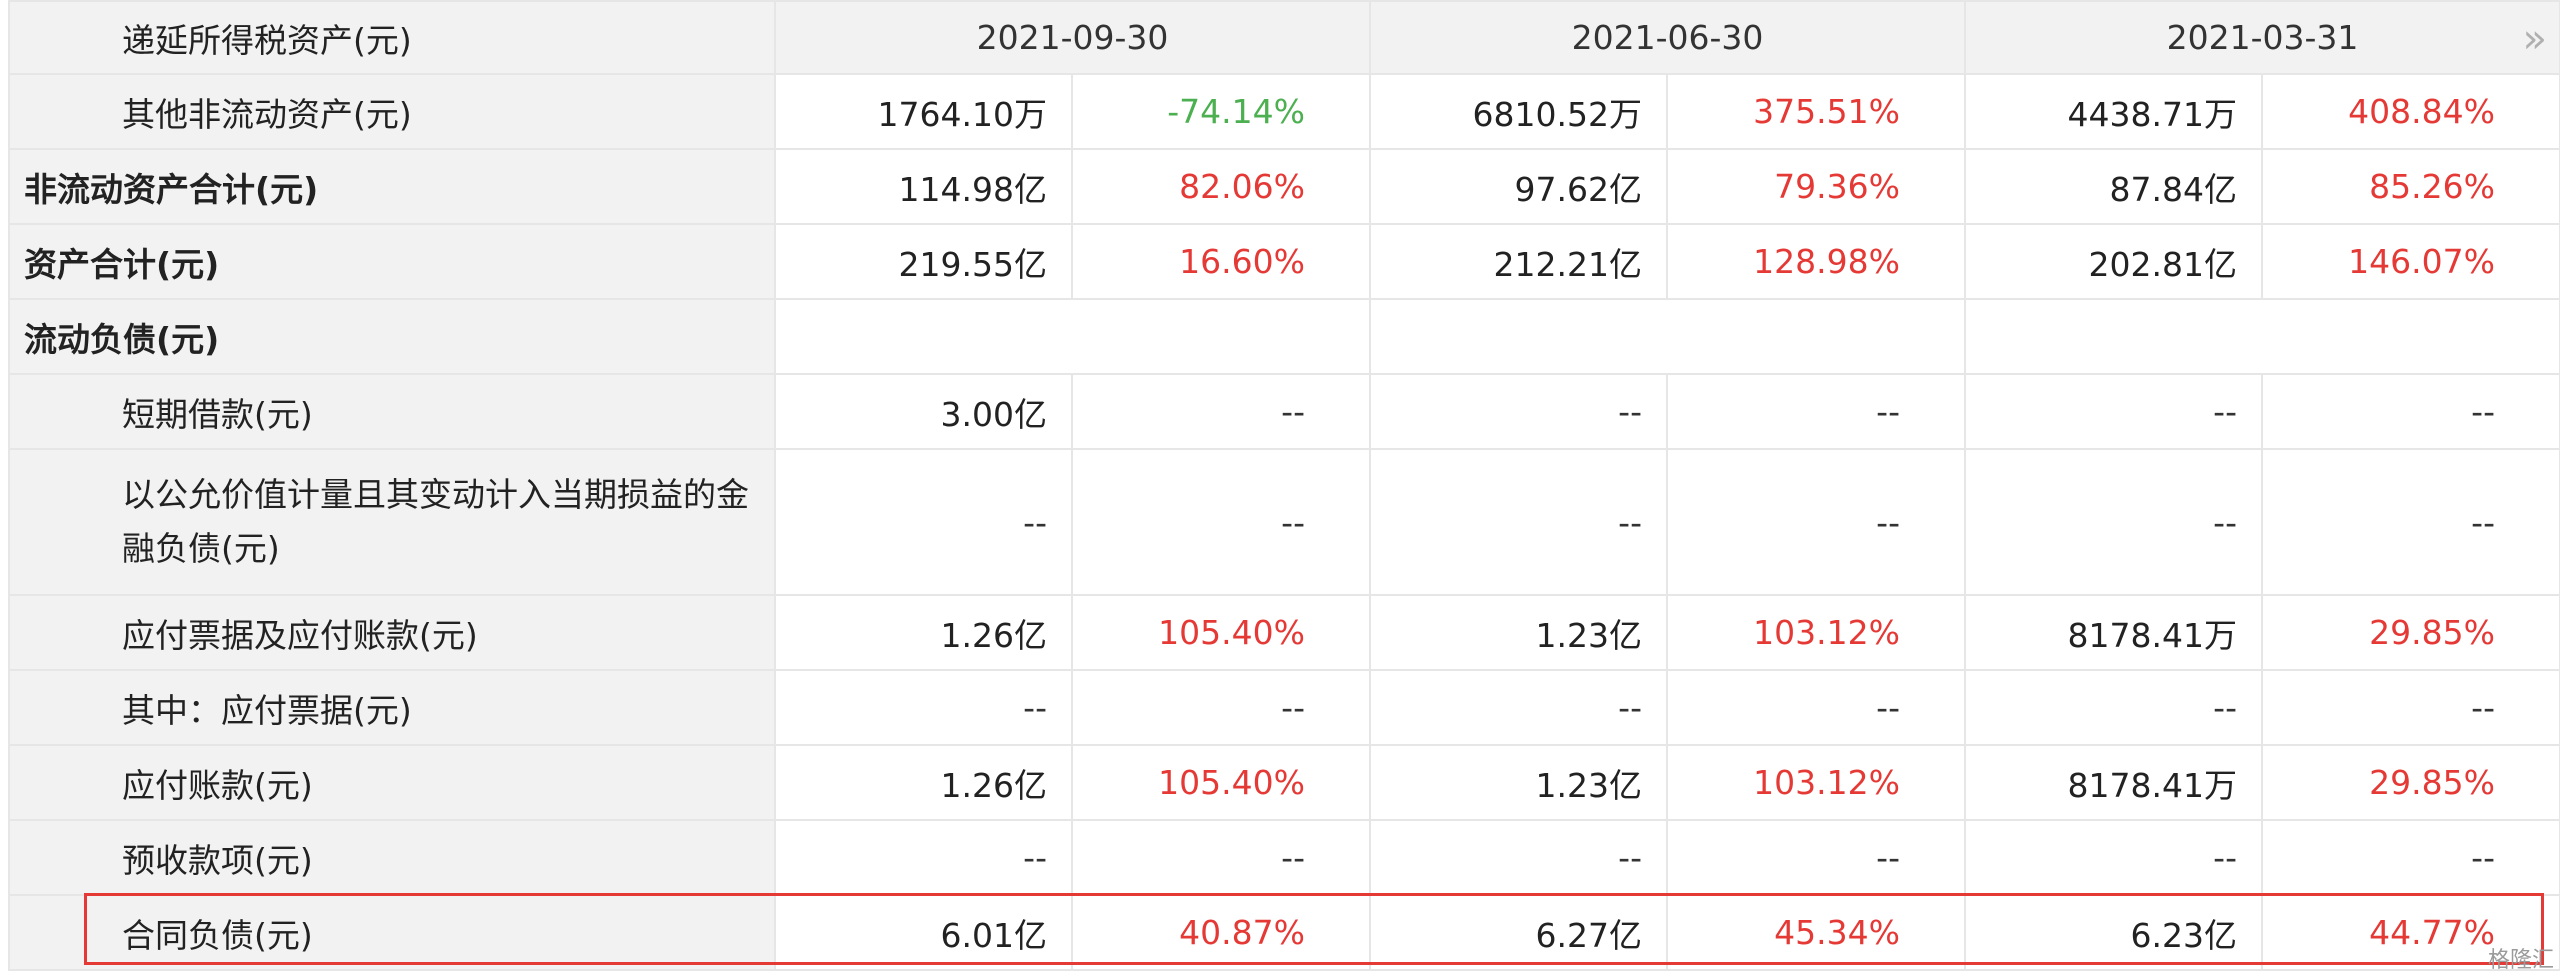 This screenshot has height=978, width=2560. What do you see at coordinates (1518, 932) in the screenshot?
I see `value-cell: 6.27亿` at bounding box center [1518, 932].